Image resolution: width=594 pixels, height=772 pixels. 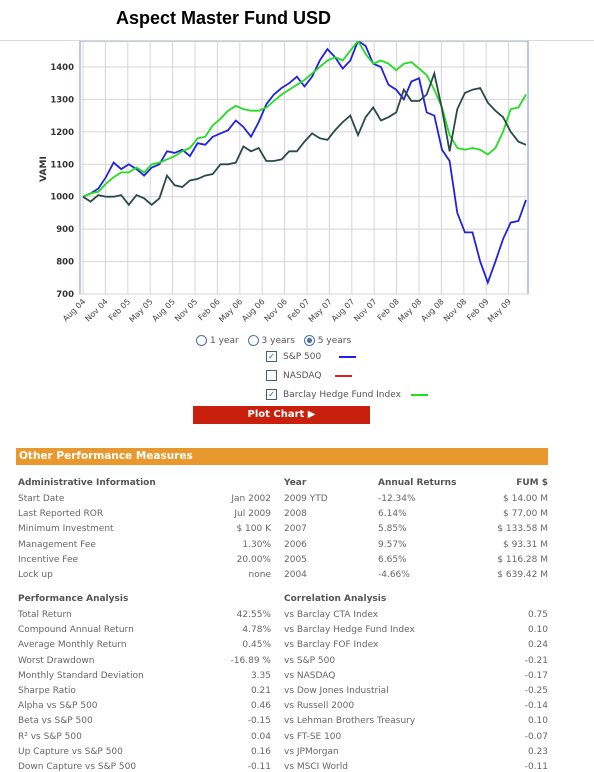 What do you see at coordinates (62, 198) in the screenshot?
I see `y-tick-label: 1000` at bounding box center [62, 198].